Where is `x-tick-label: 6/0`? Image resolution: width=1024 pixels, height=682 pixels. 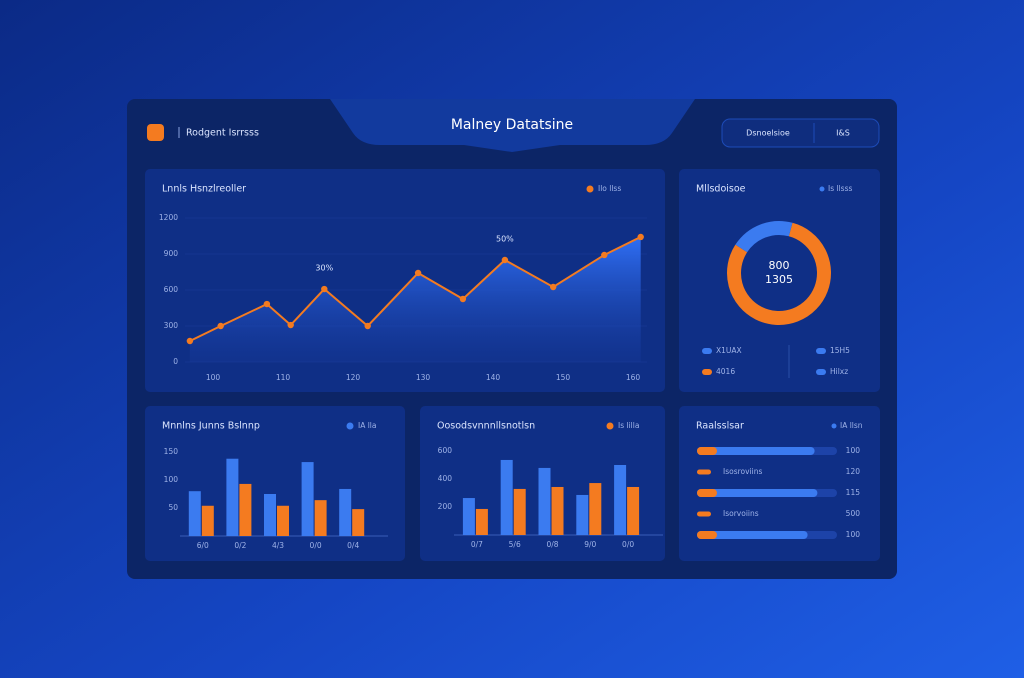
x-tick-label: 6/0 is located at coordinates (203, 545).